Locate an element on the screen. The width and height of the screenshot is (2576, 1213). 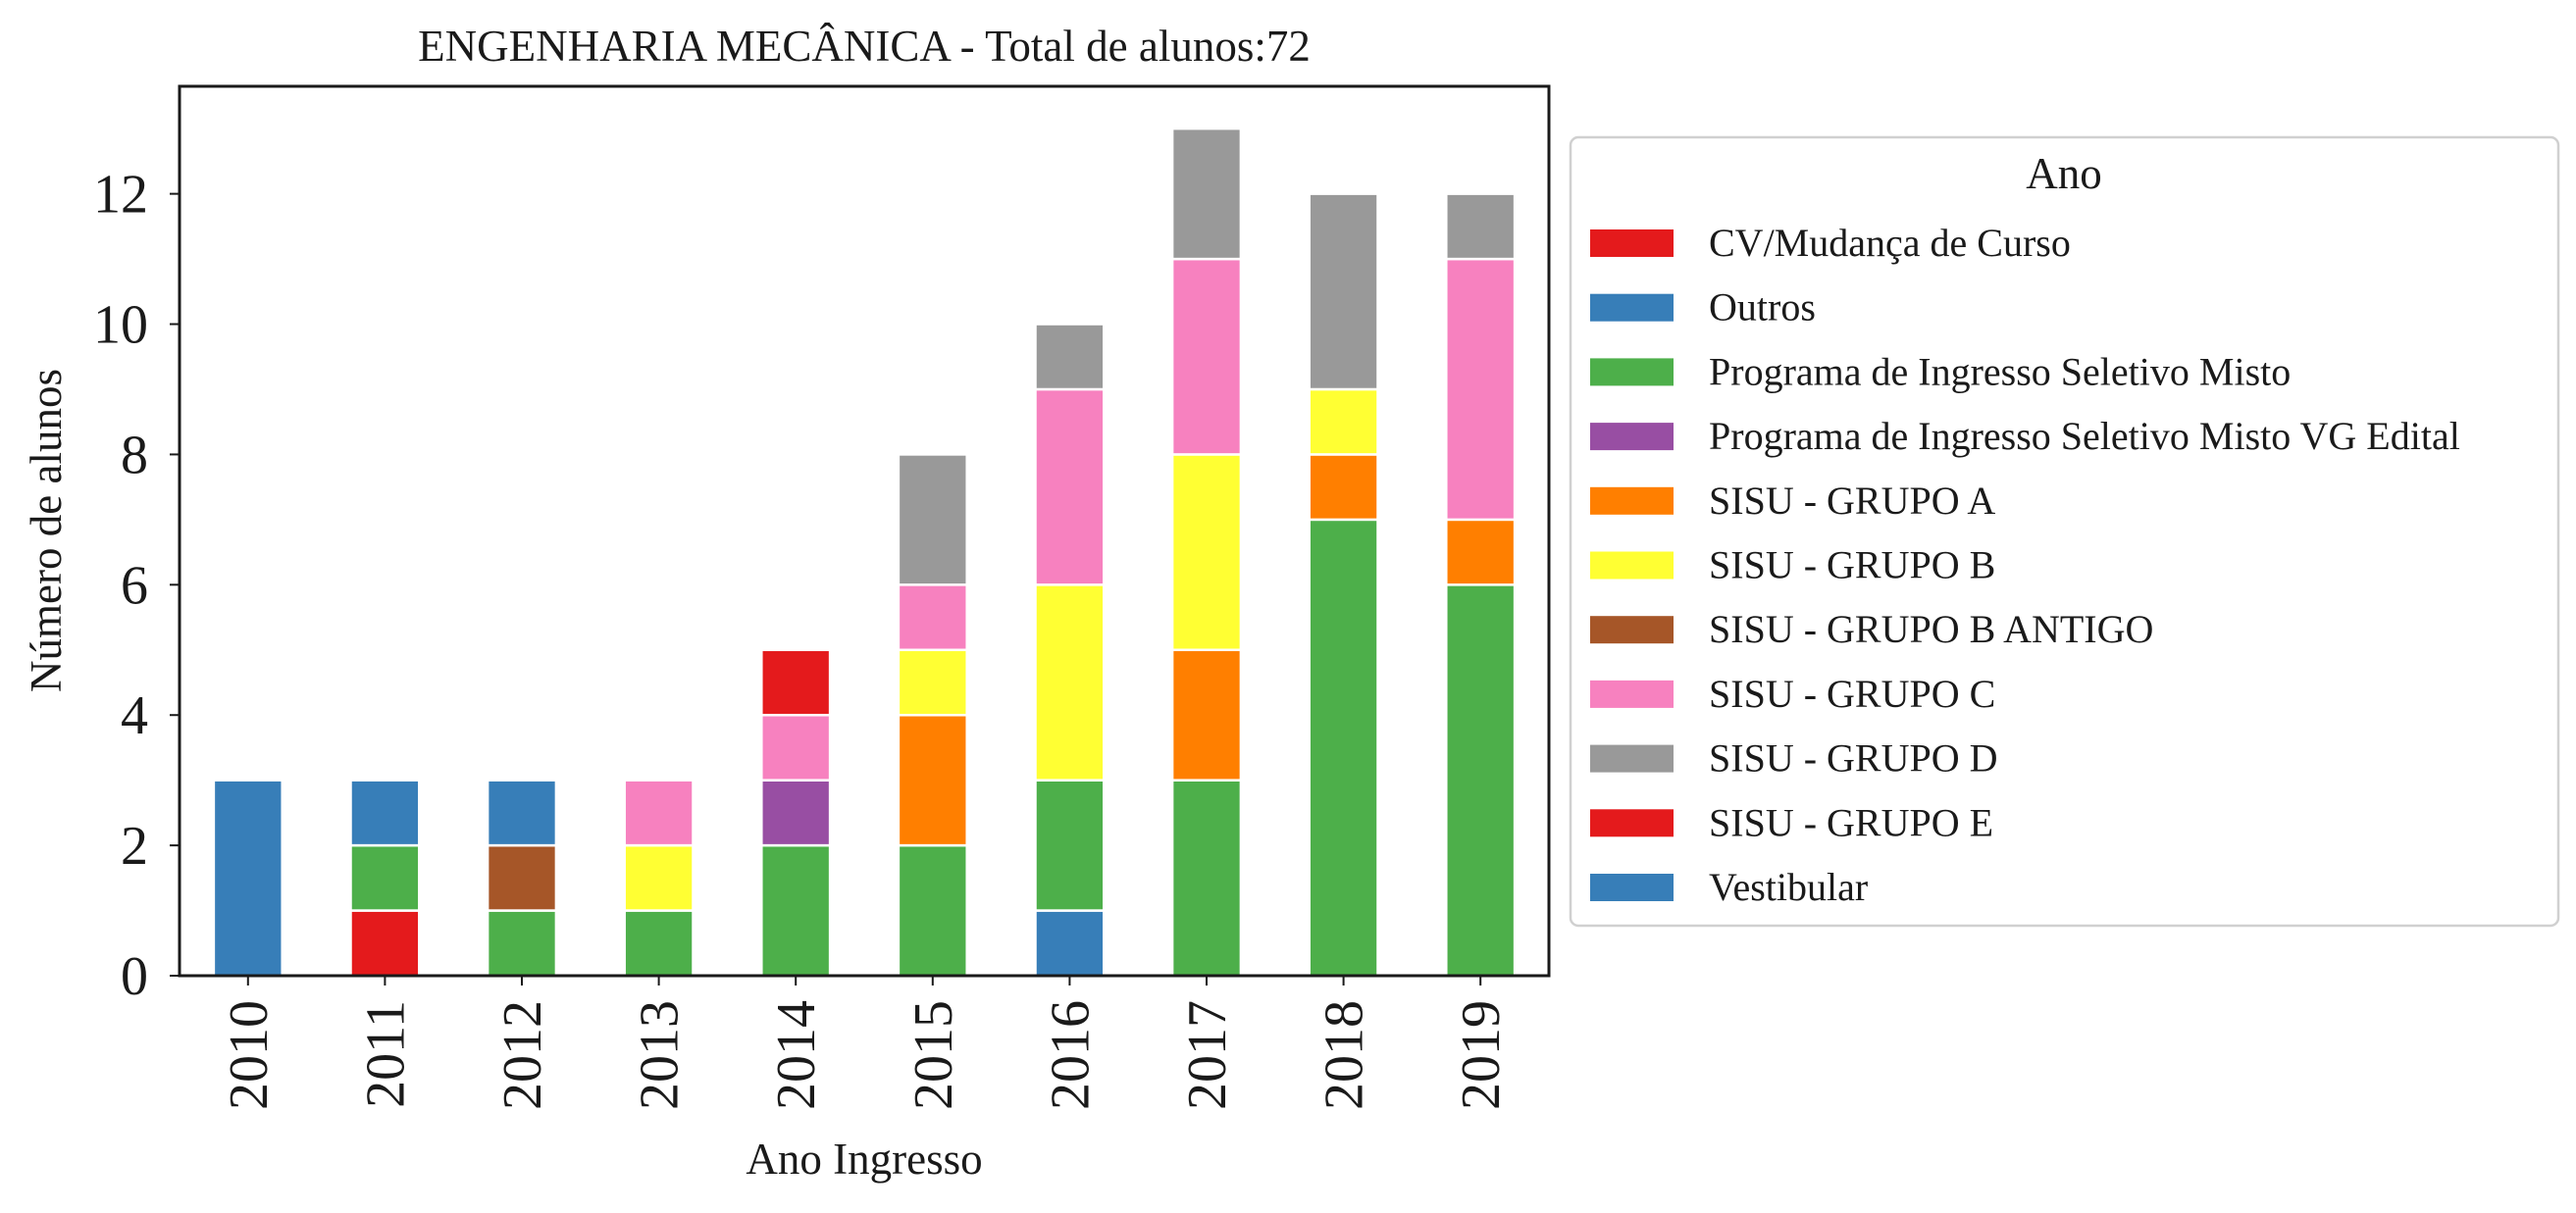
bar-2016-sisu-grupo-c is located at coordinates (1070, 486).